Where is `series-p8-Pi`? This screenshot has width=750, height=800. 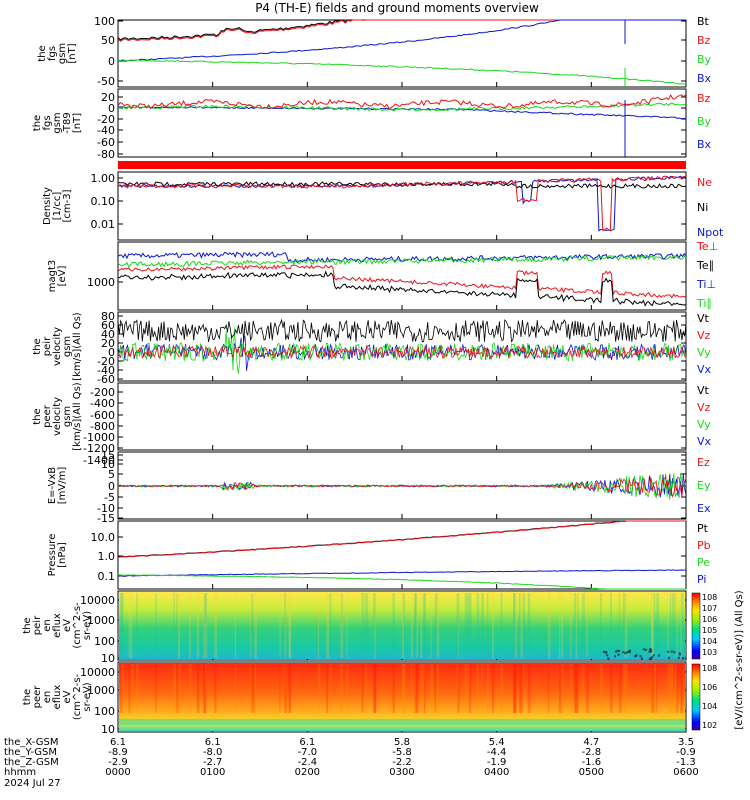
series-p8-Pi is located at coordinates (402, 573).